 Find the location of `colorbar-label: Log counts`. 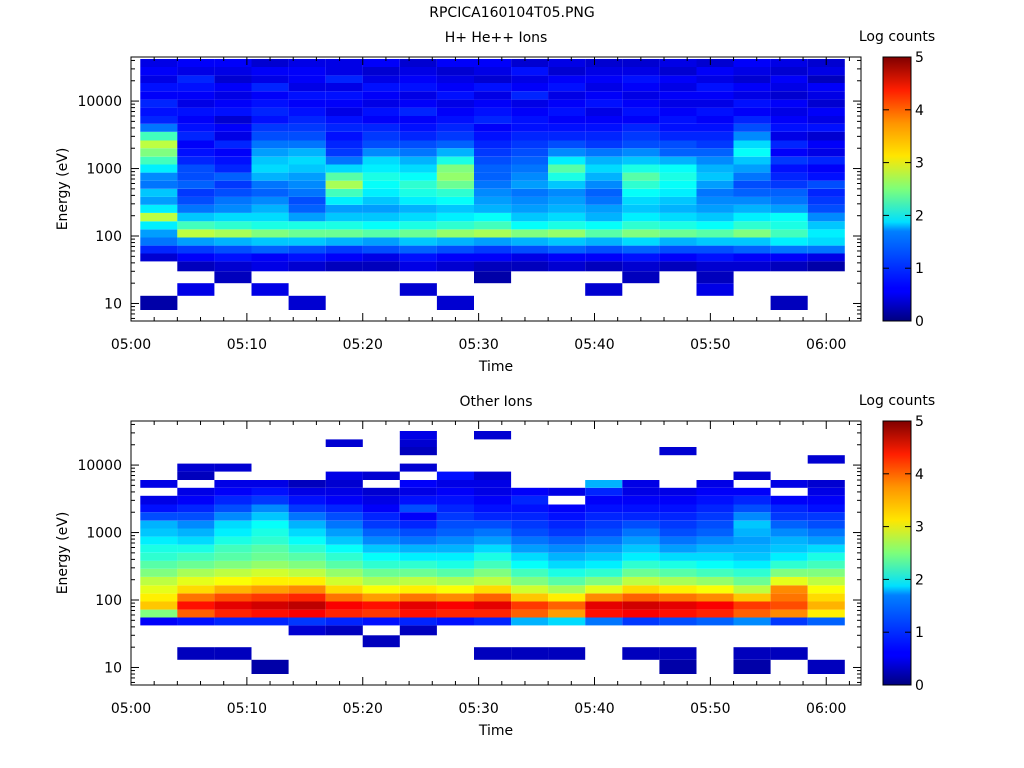

colorbar-label: Log counts is located at coordinates (897, 37).